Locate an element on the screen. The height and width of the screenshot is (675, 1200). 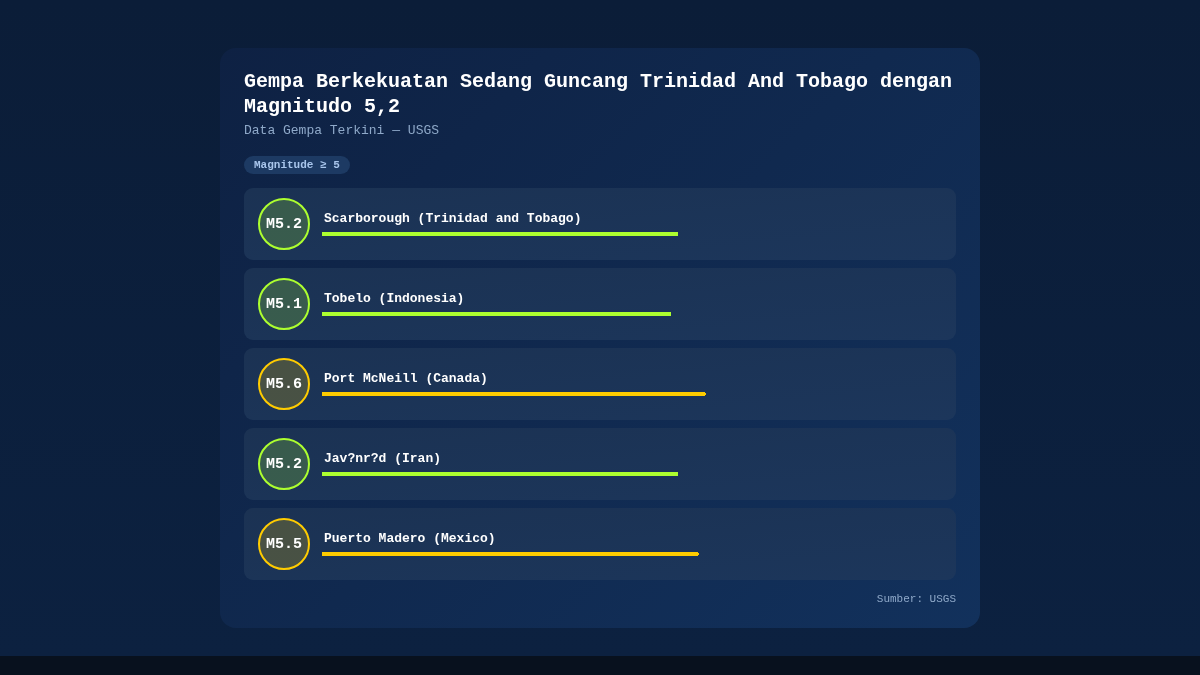
text: Magnitude ≥ 5 is located at coordinates (297, 165).